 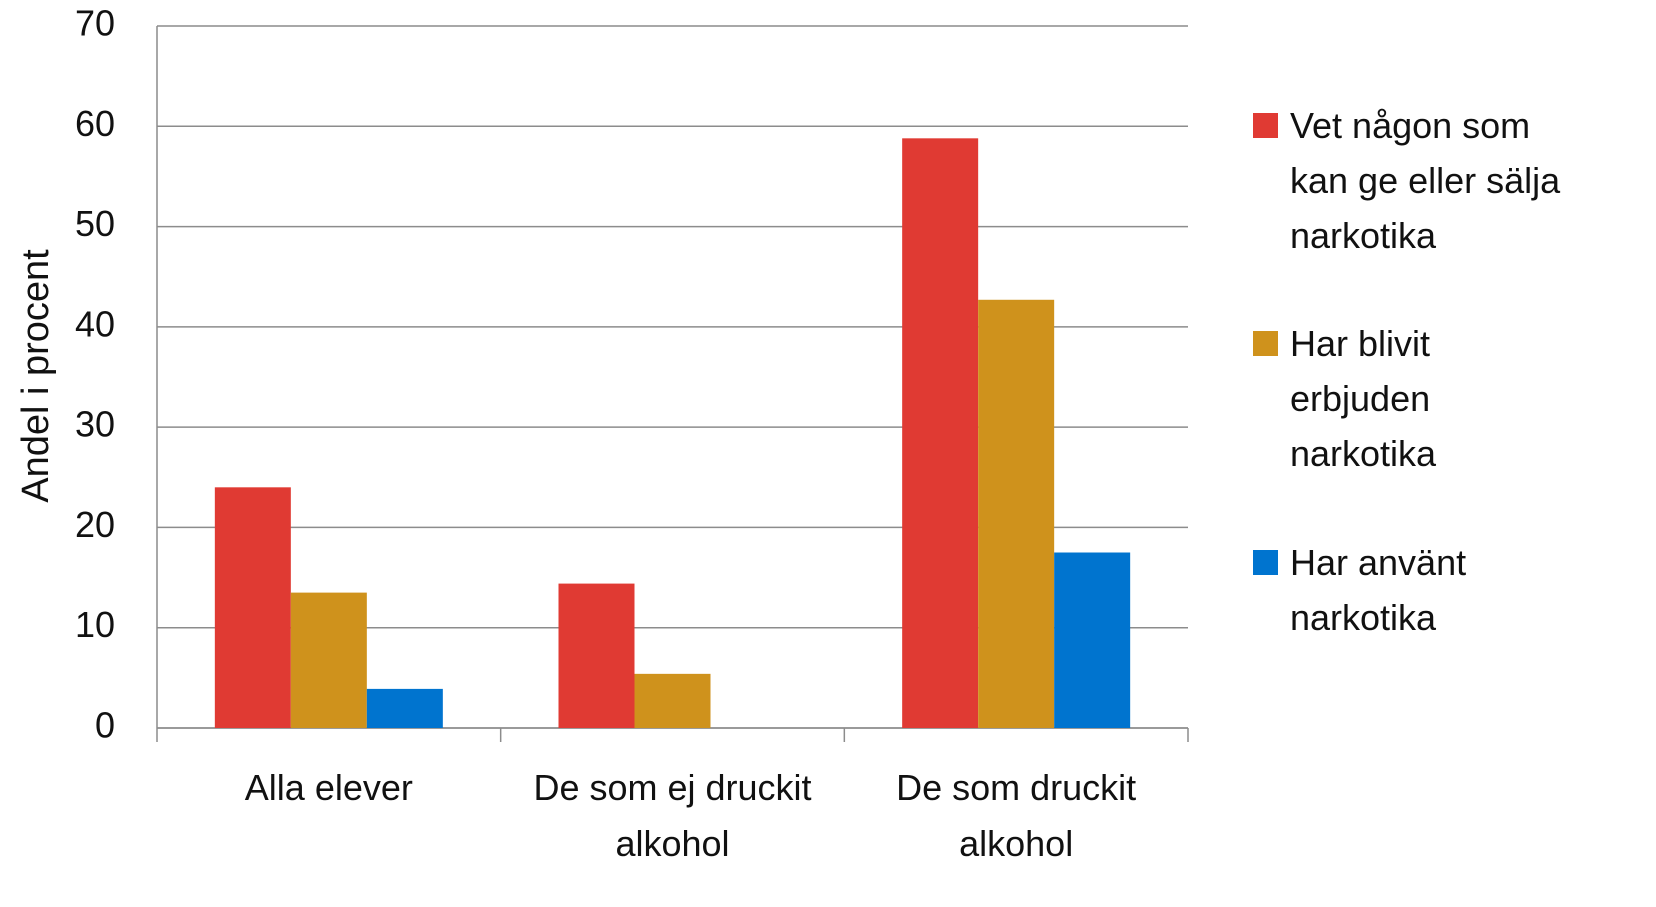 I want to click on legend-label: Har blivit erbjuden narkotika, so click(x=1363, y=398).